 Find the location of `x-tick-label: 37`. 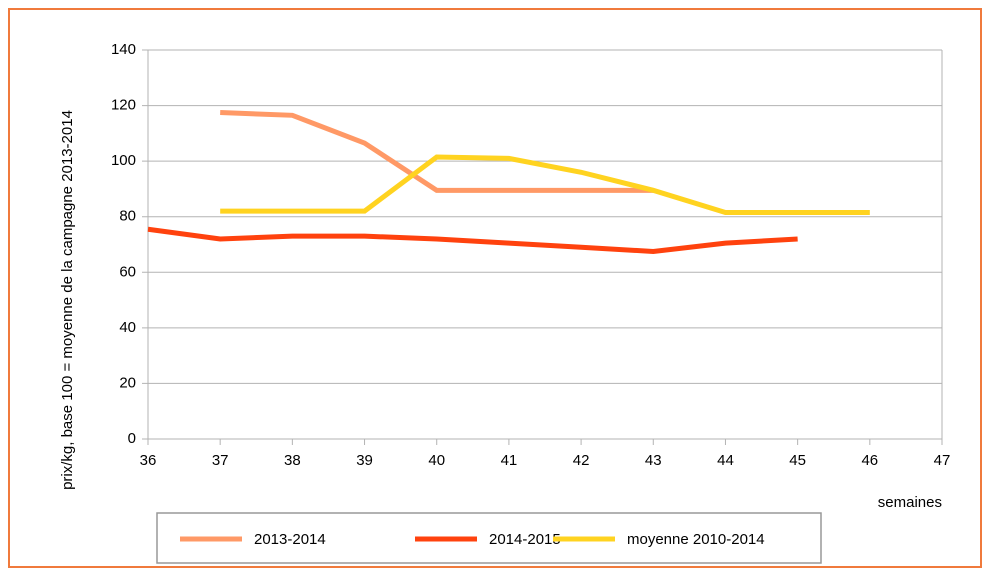

x-tick-label: 37 is located at coordinates (220, 460).